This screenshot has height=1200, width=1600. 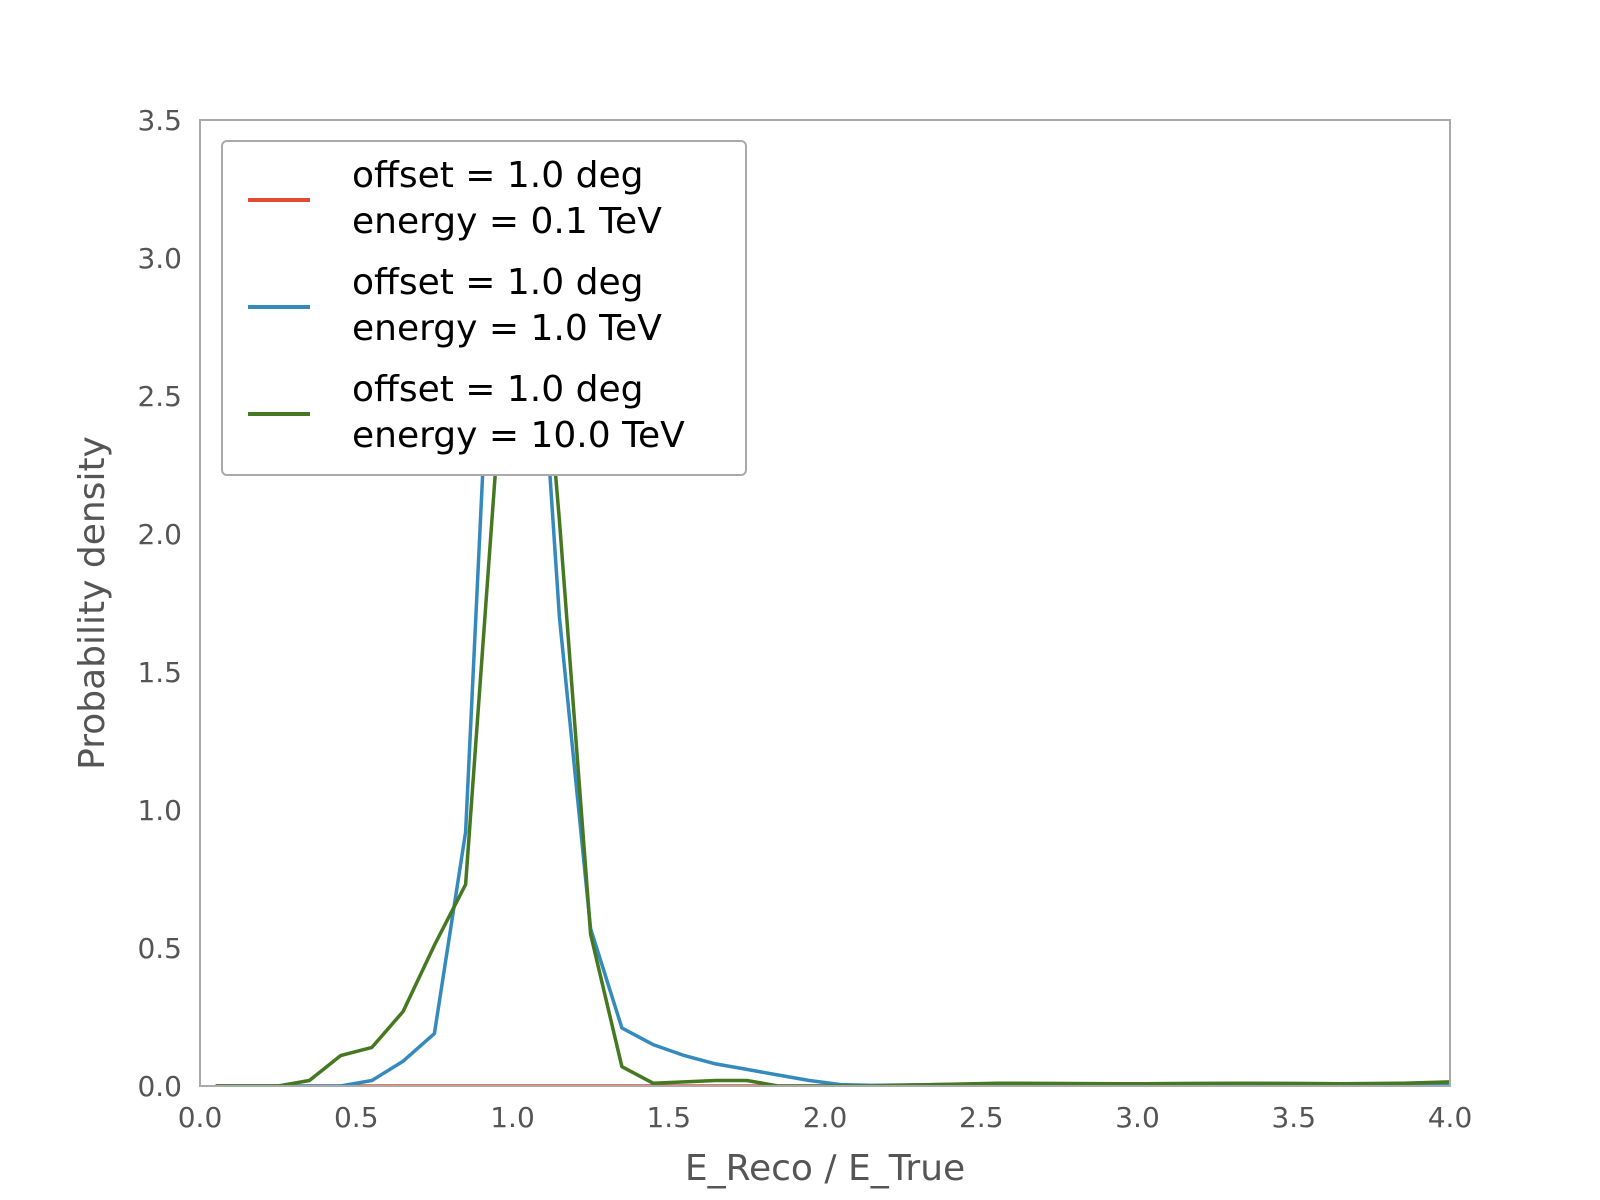 I want to click on y-axis-ticks: 0.0 0.5 1.0 1.5 2.0 2.5 3.0 3.5, so click(x=159, y=603).